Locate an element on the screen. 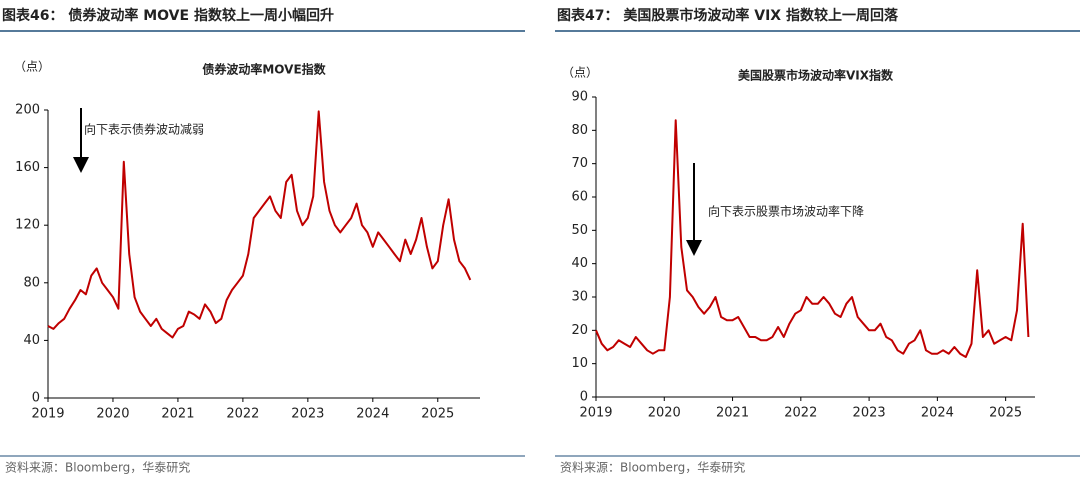  chart-title: 债券波动率MOVE指数 is located at coordinates (264, 69).